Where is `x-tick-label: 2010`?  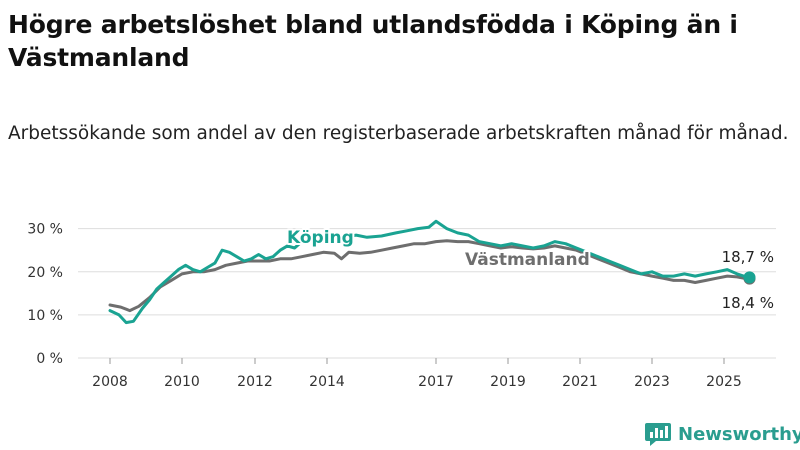
x-tick-label: 2010 is located at coordinates (182, 382).